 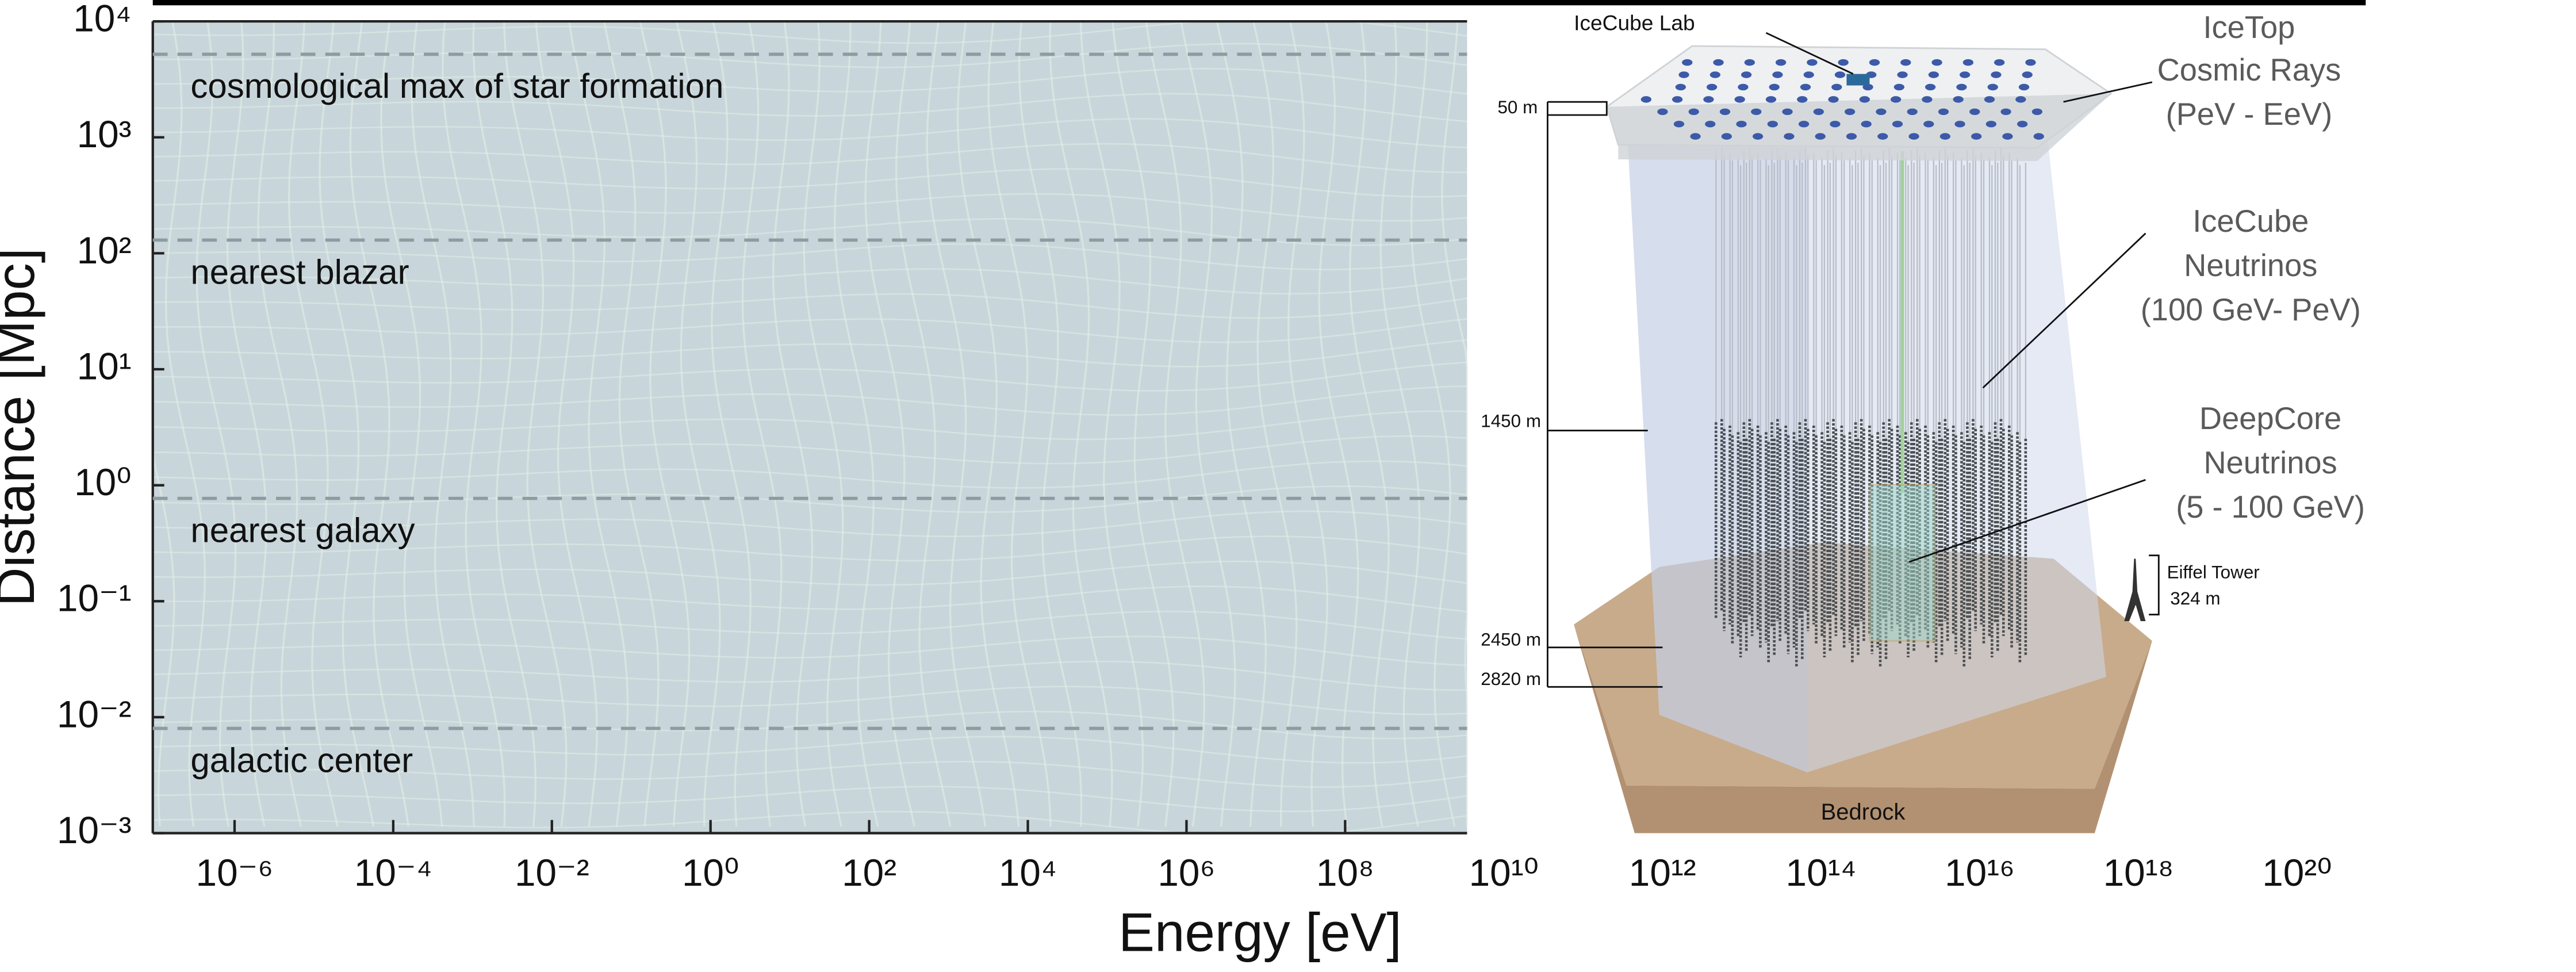 What do you see at coordinates (235, 873) in the screenshot?
I see `x-tick-label: 10⁻⁶` at bounding box center [235, 873].